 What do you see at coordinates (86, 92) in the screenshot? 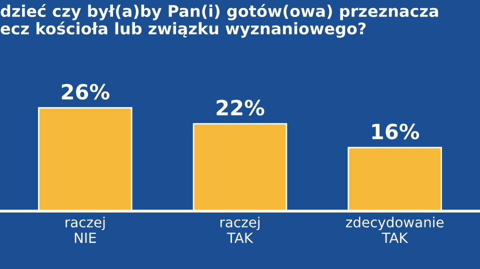
I see `data-label: 26%` at bounding box center [86, 92].